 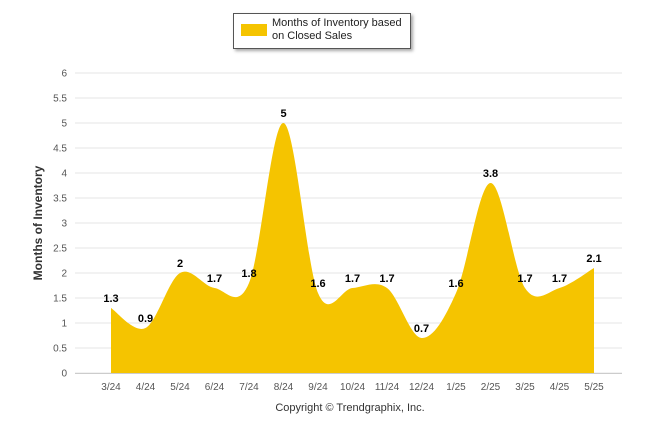 I want to click on y-tick-label: 3, so click(x=64, y=224).